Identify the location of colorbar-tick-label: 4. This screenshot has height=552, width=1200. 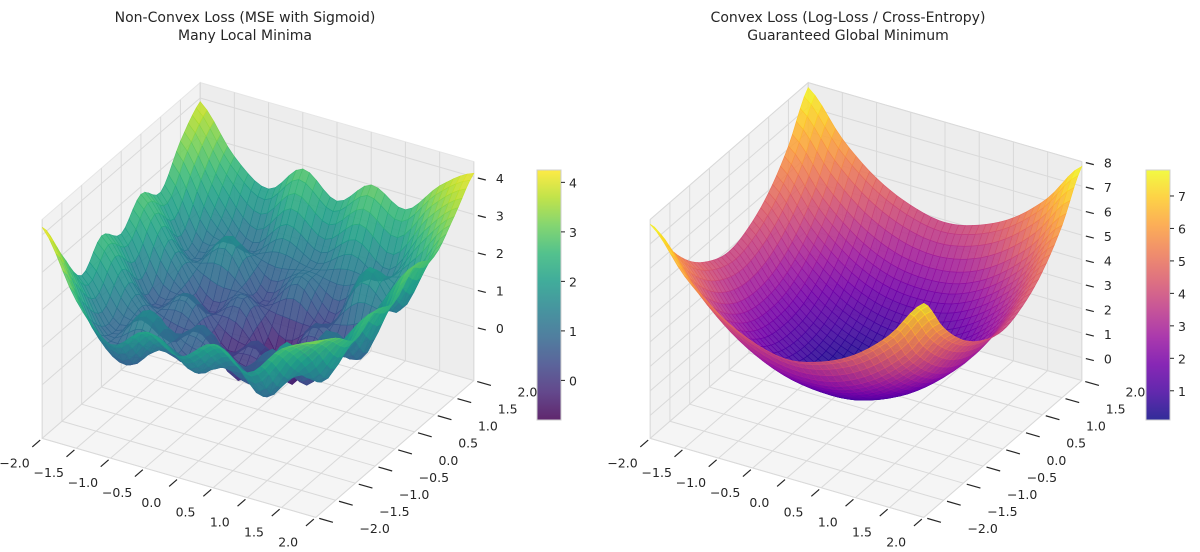
(1182, 293).